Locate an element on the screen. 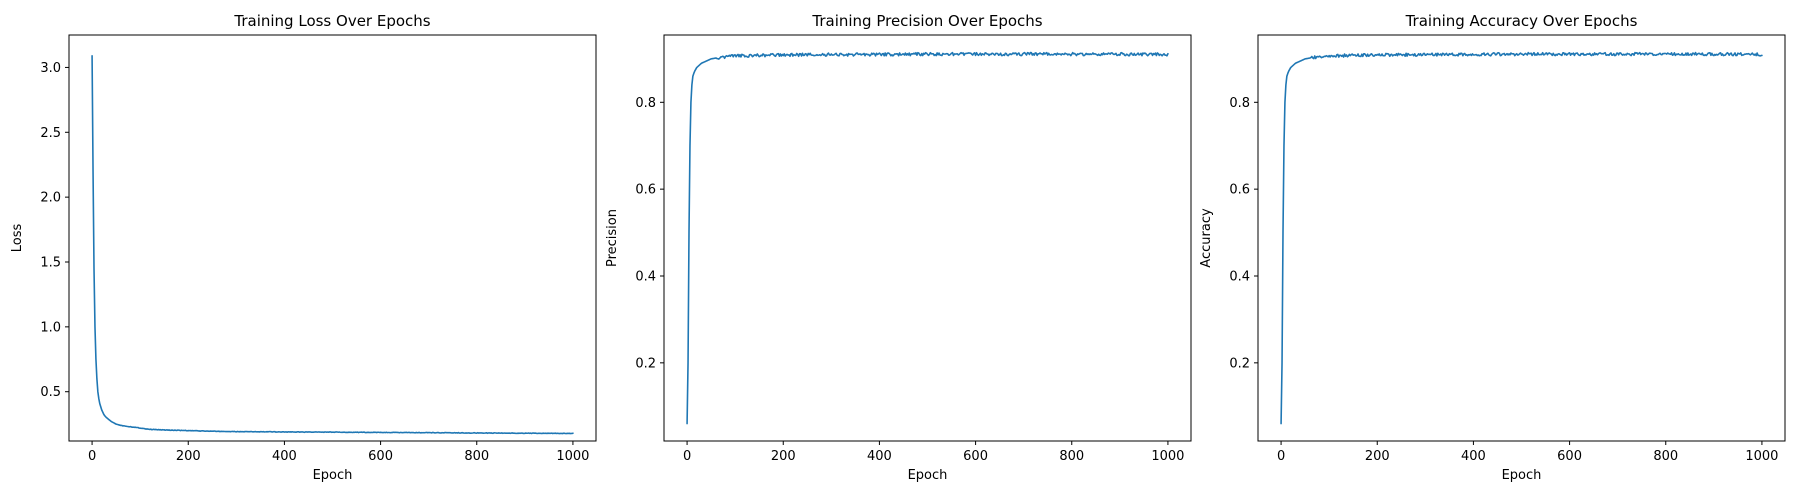 This screenshot has width=1800, height=504. y-axis-label: Loss is located at coordinates (17, 238).